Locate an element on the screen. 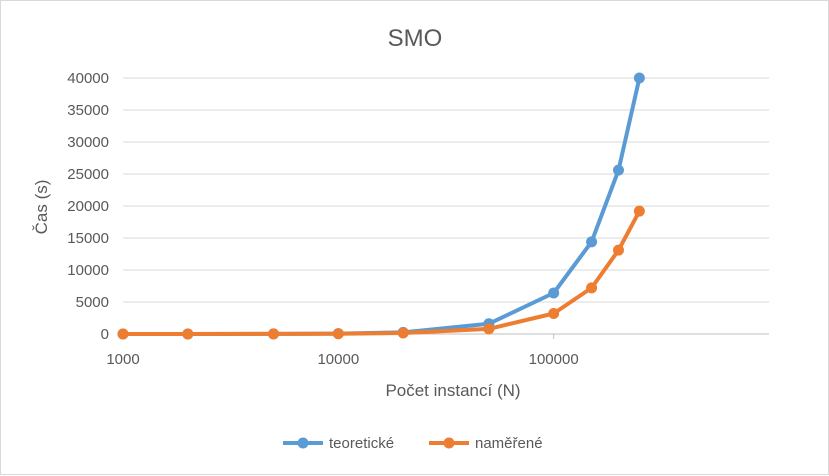 The image size is (829, 476). y-axis-label: Čas (s) is located at coordinates (41, 207).